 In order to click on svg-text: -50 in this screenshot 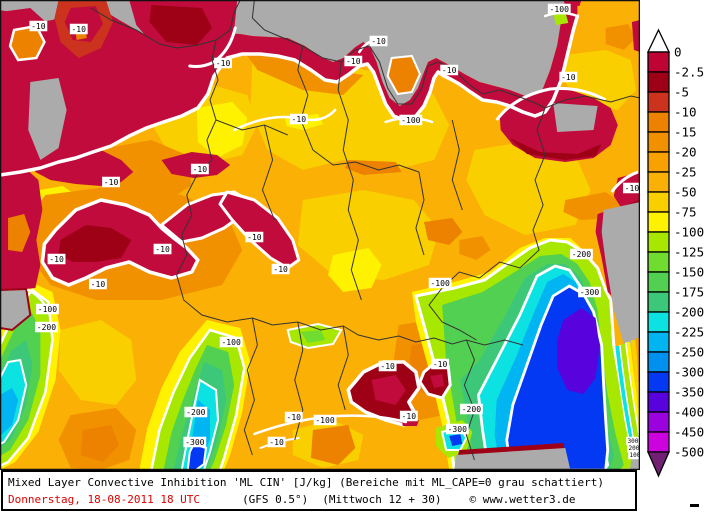, I will do `click(685, 192)`.